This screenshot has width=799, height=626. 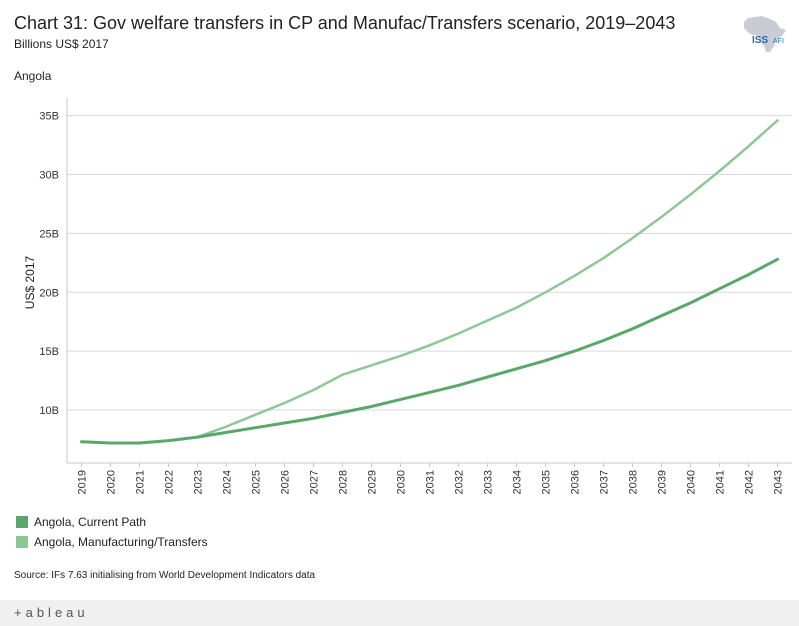 What do you see at coordinates (30, 282) in the screenshot?
I see `y-axis-title: US$ 2017` at bounding box center [30, 282].